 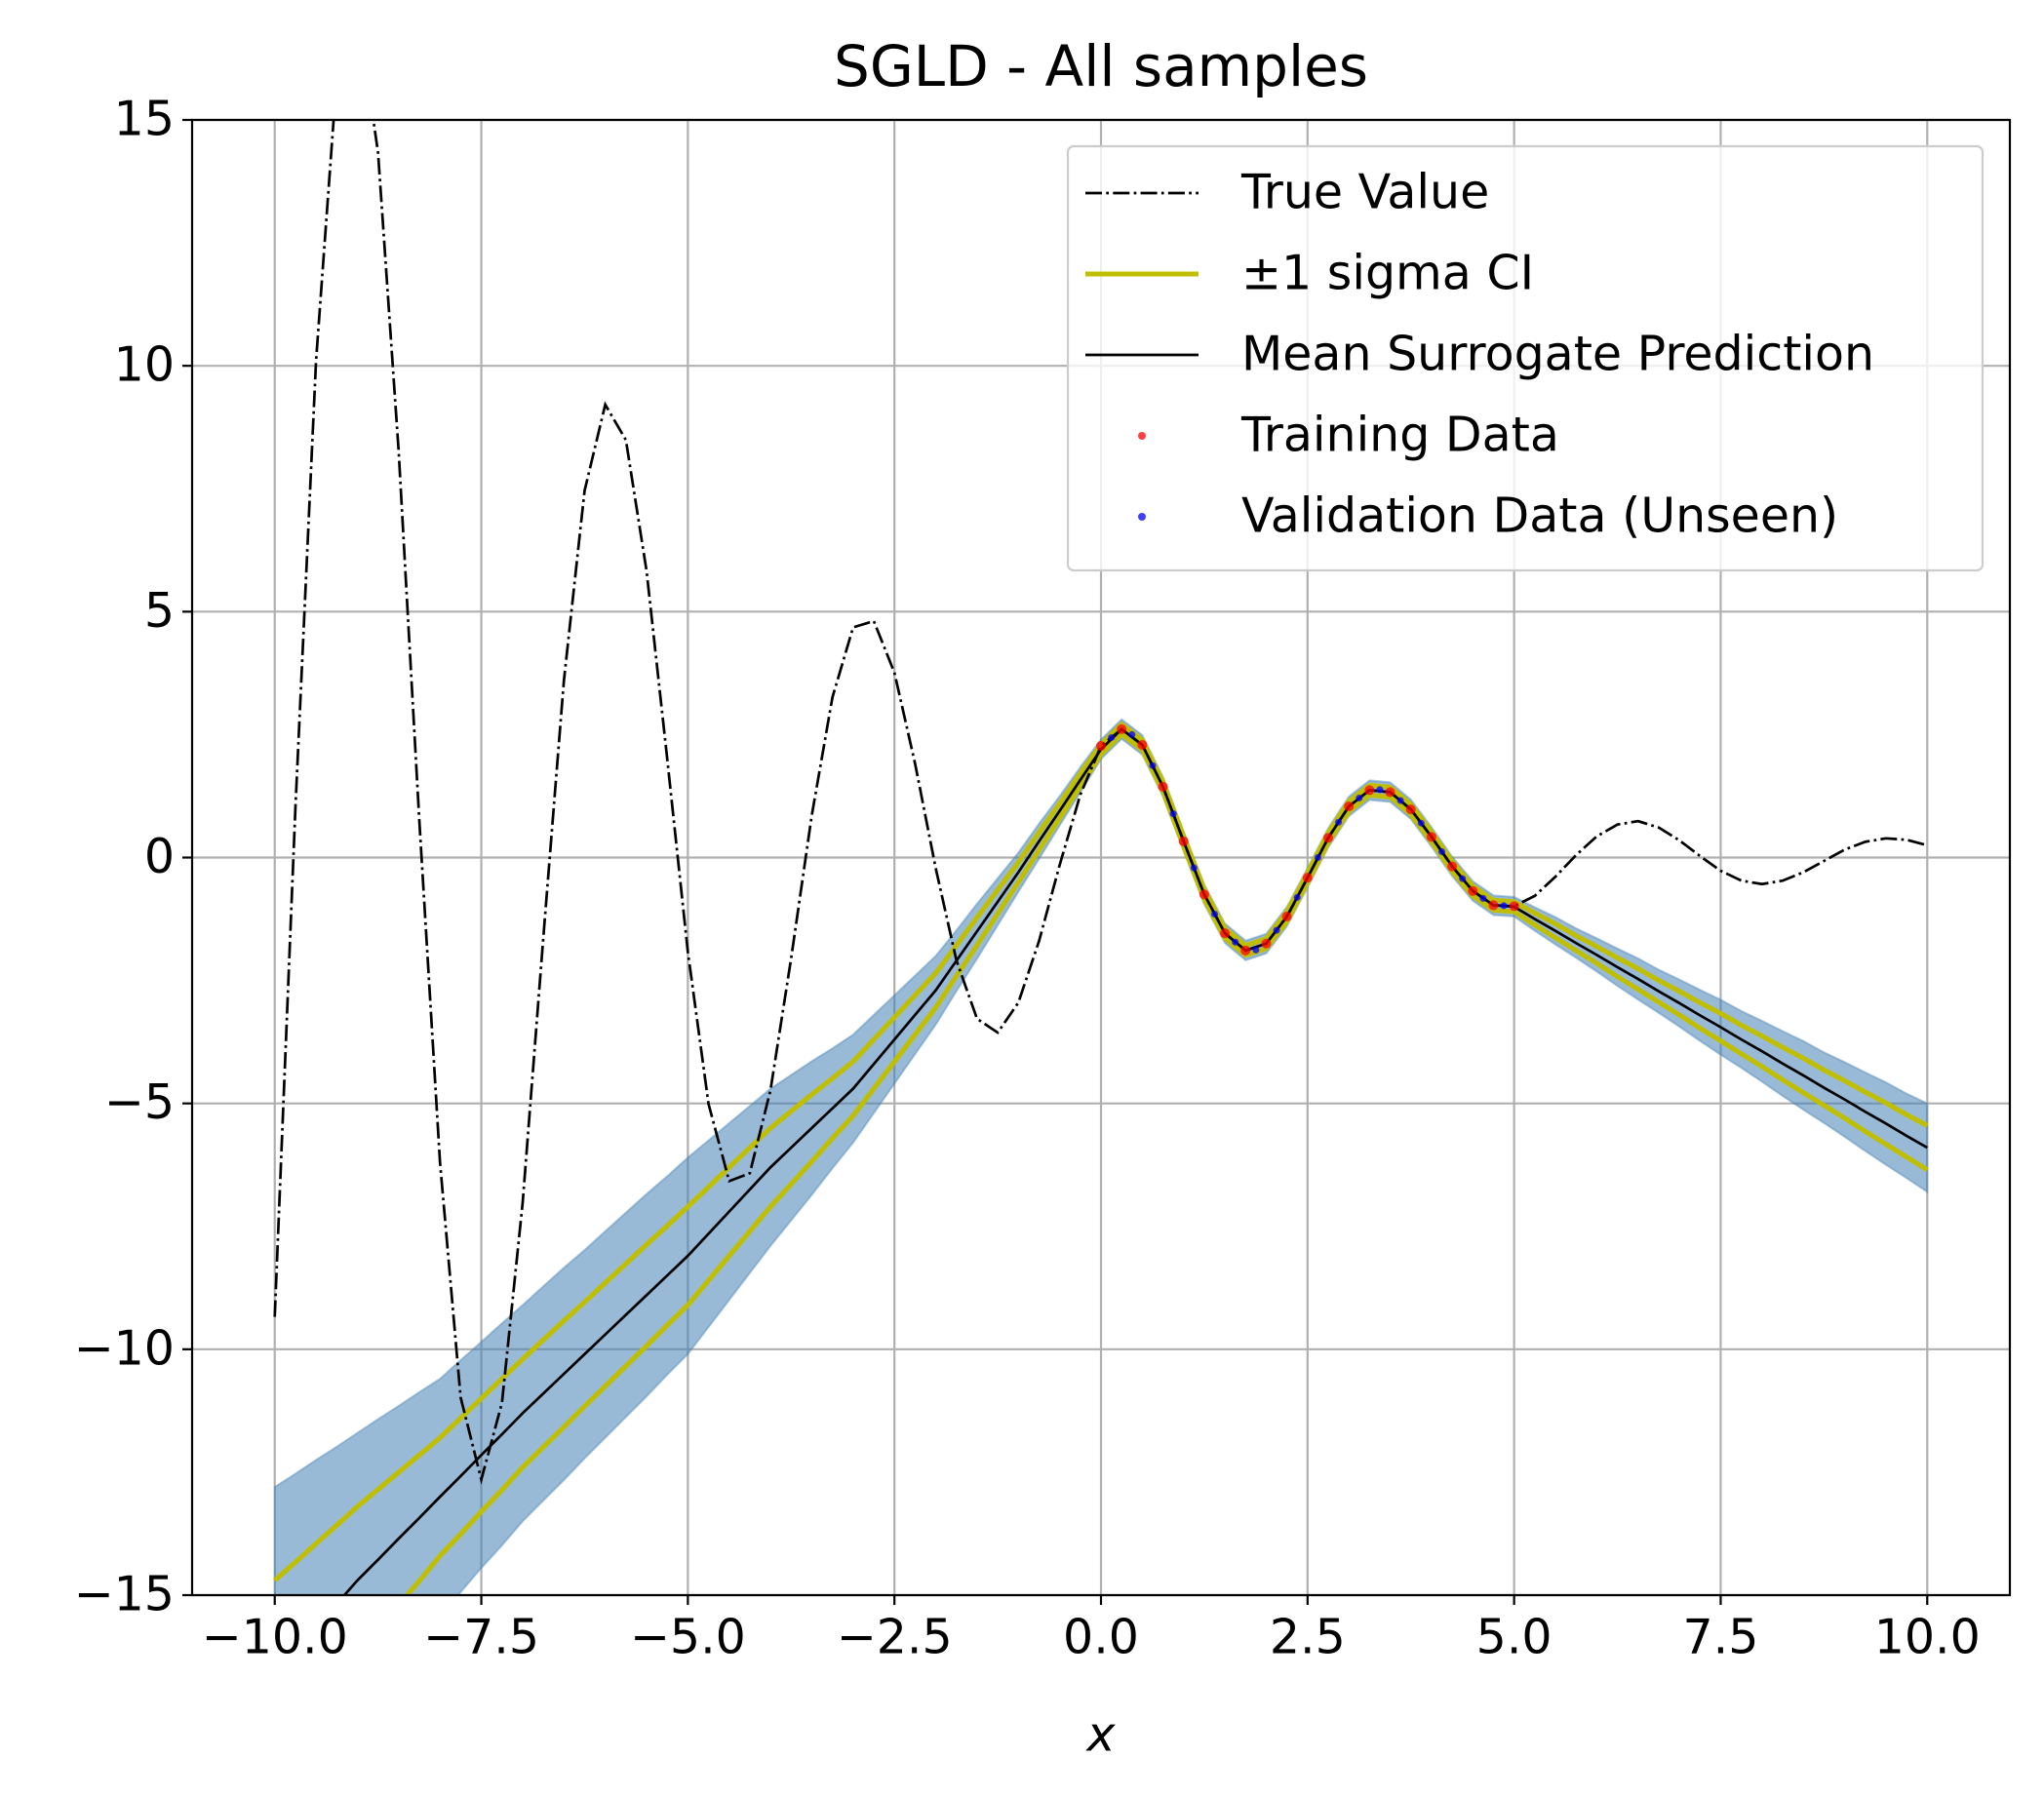 I want to click on y-tick-label: −10, so click(x=124, y=1348).